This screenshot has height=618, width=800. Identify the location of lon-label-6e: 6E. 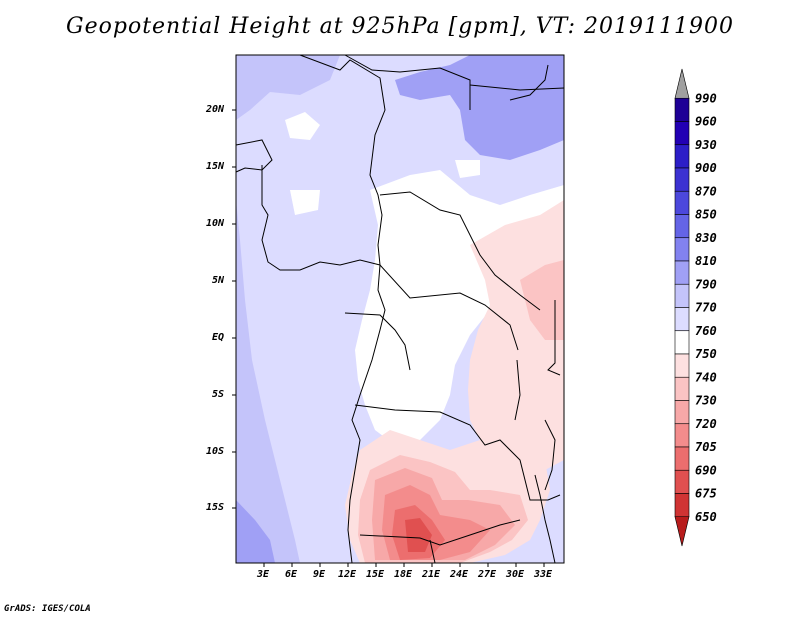
(291, 574).